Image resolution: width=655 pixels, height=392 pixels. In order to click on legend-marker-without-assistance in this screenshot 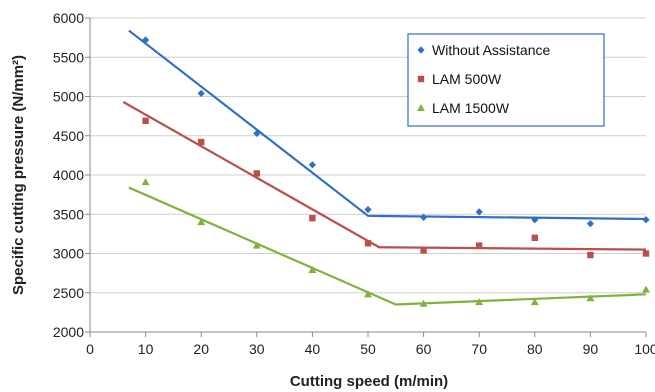, I will do `click(421, 50)`.